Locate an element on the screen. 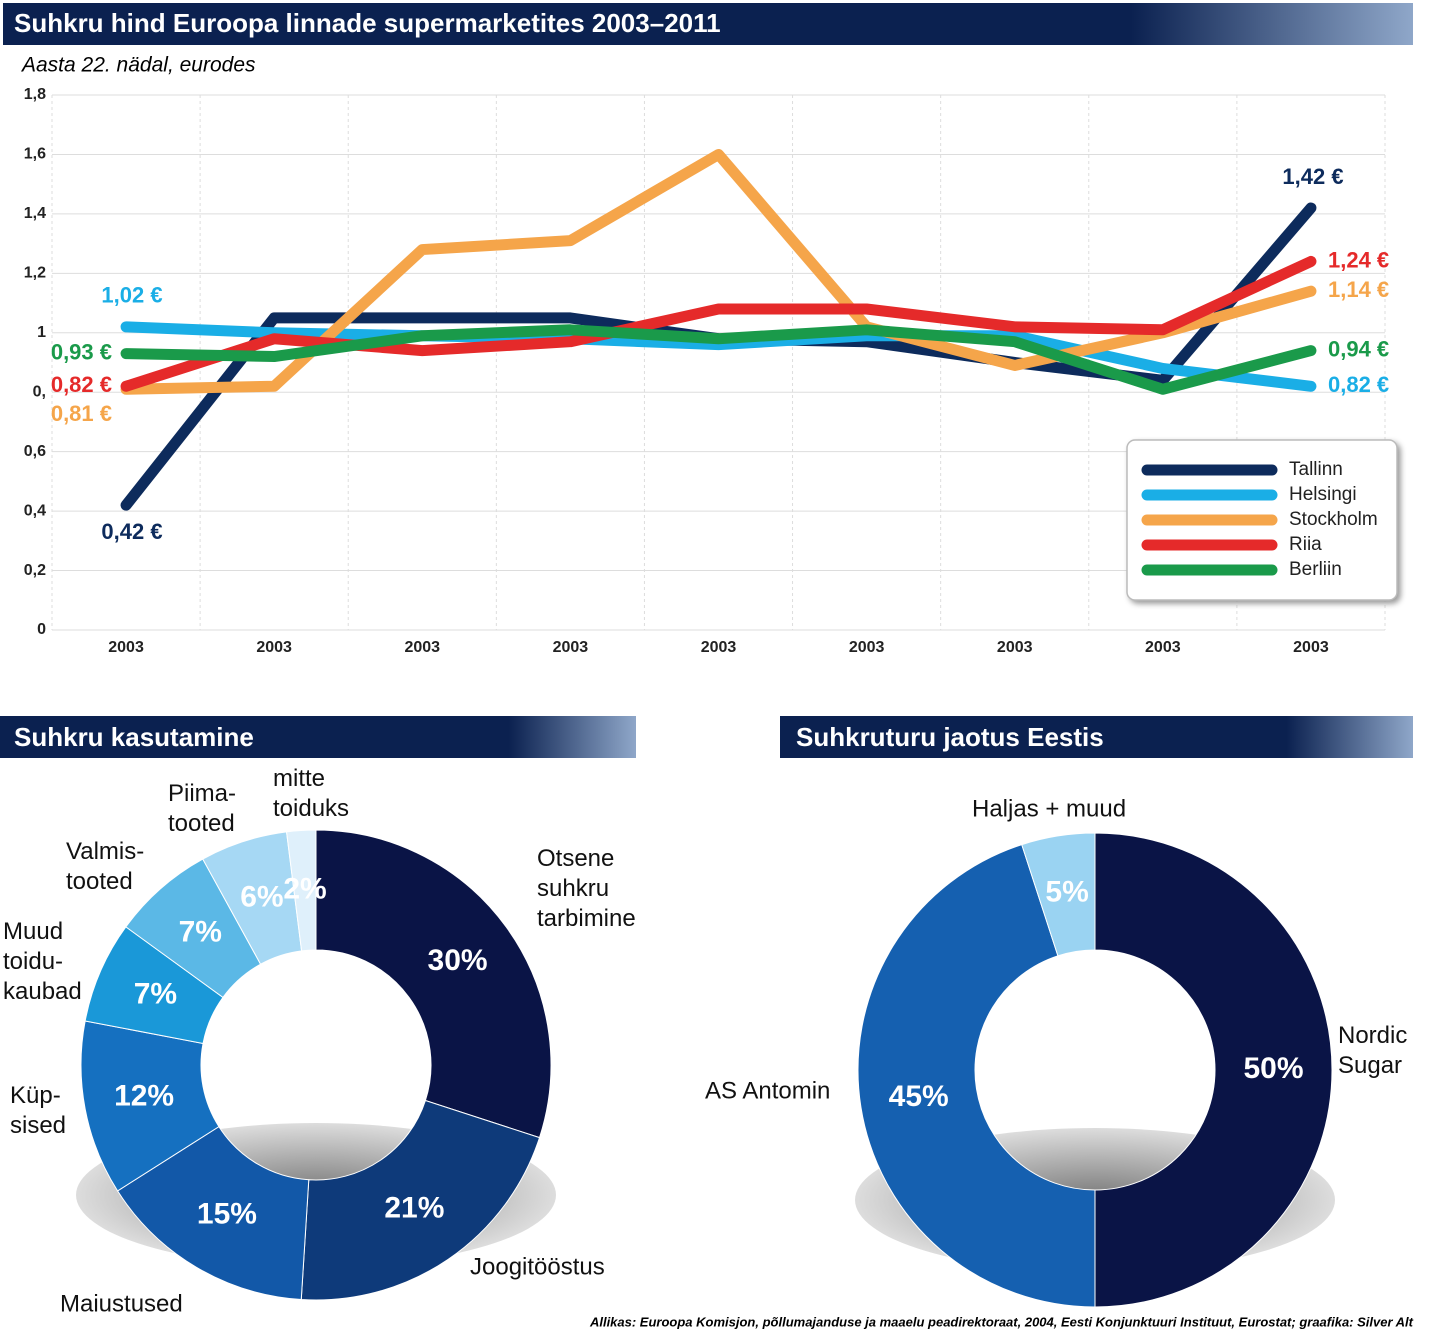  y-tick-label: 0,6 is located at coordinates (35, 451).